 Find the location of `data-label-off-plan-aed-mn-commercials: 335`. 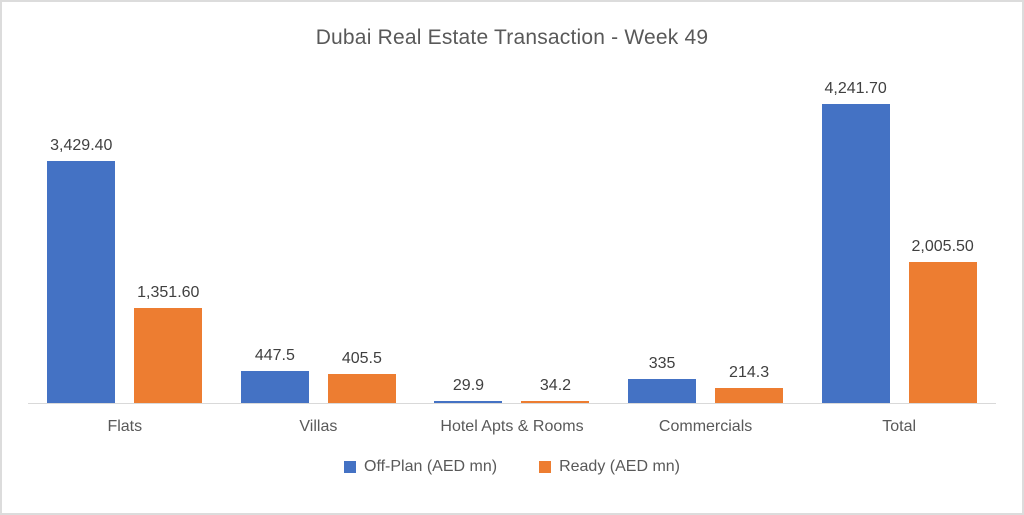

data-label-off-plan-aed-mn-commercials: 335 is located at coordinates (662, 363).